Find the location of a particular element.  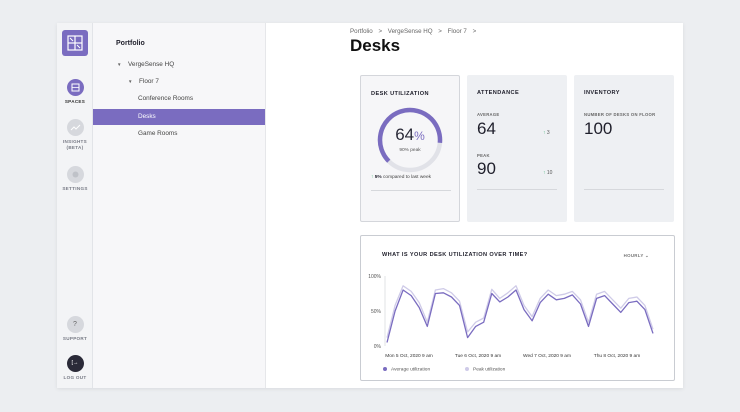

utilization-peak: 90% peak is located at coordinates (410, 150).